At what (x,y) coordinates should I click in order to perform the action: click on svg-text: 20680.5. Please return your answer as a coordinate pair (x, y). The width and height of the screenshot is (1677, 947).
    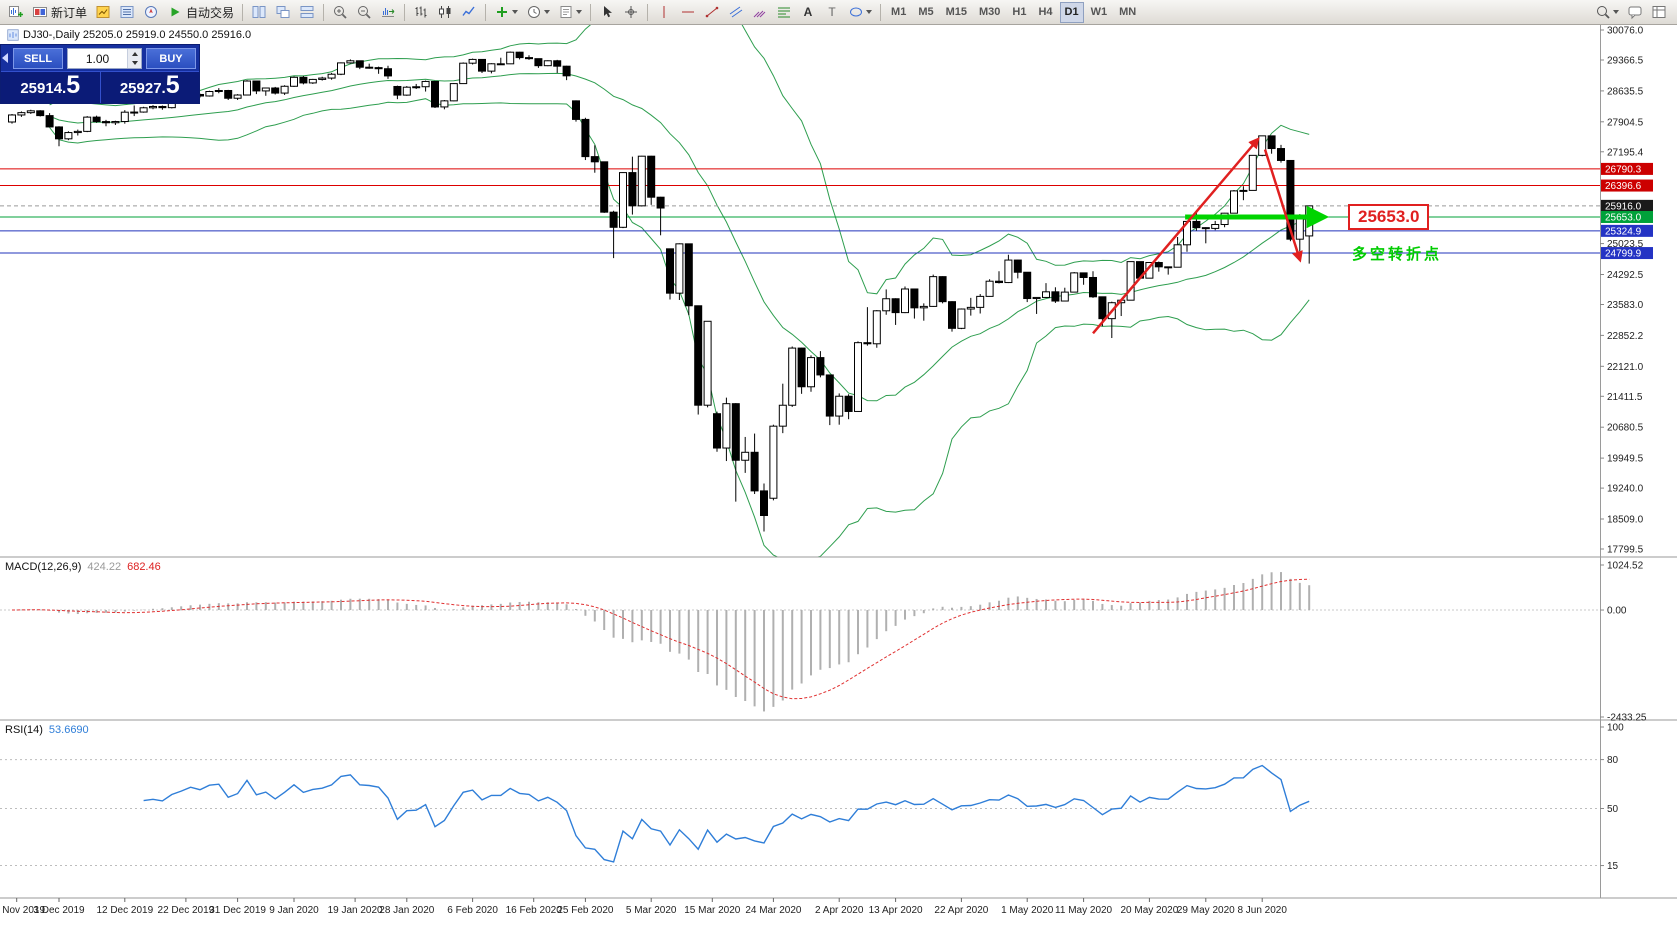
    Looking at the image, I should click on (1625, 428).